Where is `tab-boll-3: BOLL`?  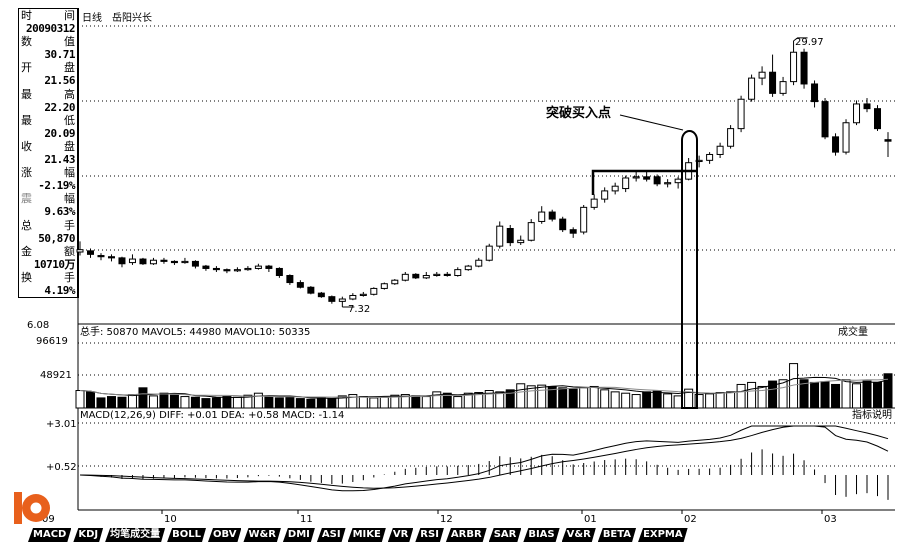
tab-boll-3: BOLL is located at coordinates (186, 535).